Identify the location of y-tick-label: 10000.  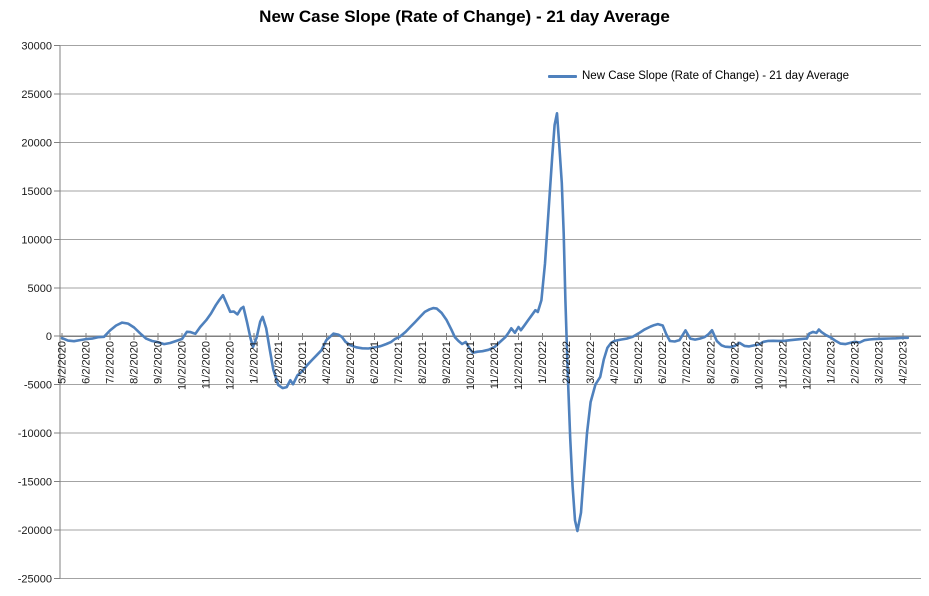
(36, 240).